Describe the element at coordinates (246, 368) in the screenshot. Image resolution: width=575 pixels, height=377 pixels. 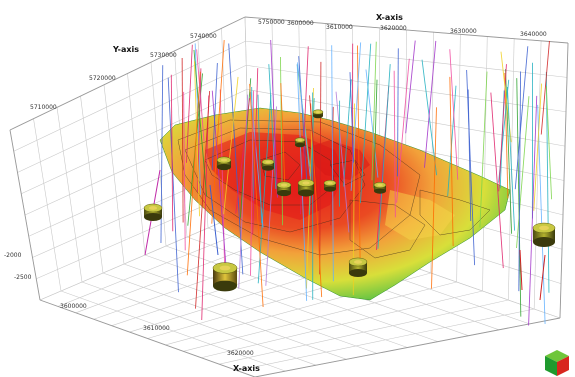
I see `x-axis-bottom-title: X-axis` at that location.